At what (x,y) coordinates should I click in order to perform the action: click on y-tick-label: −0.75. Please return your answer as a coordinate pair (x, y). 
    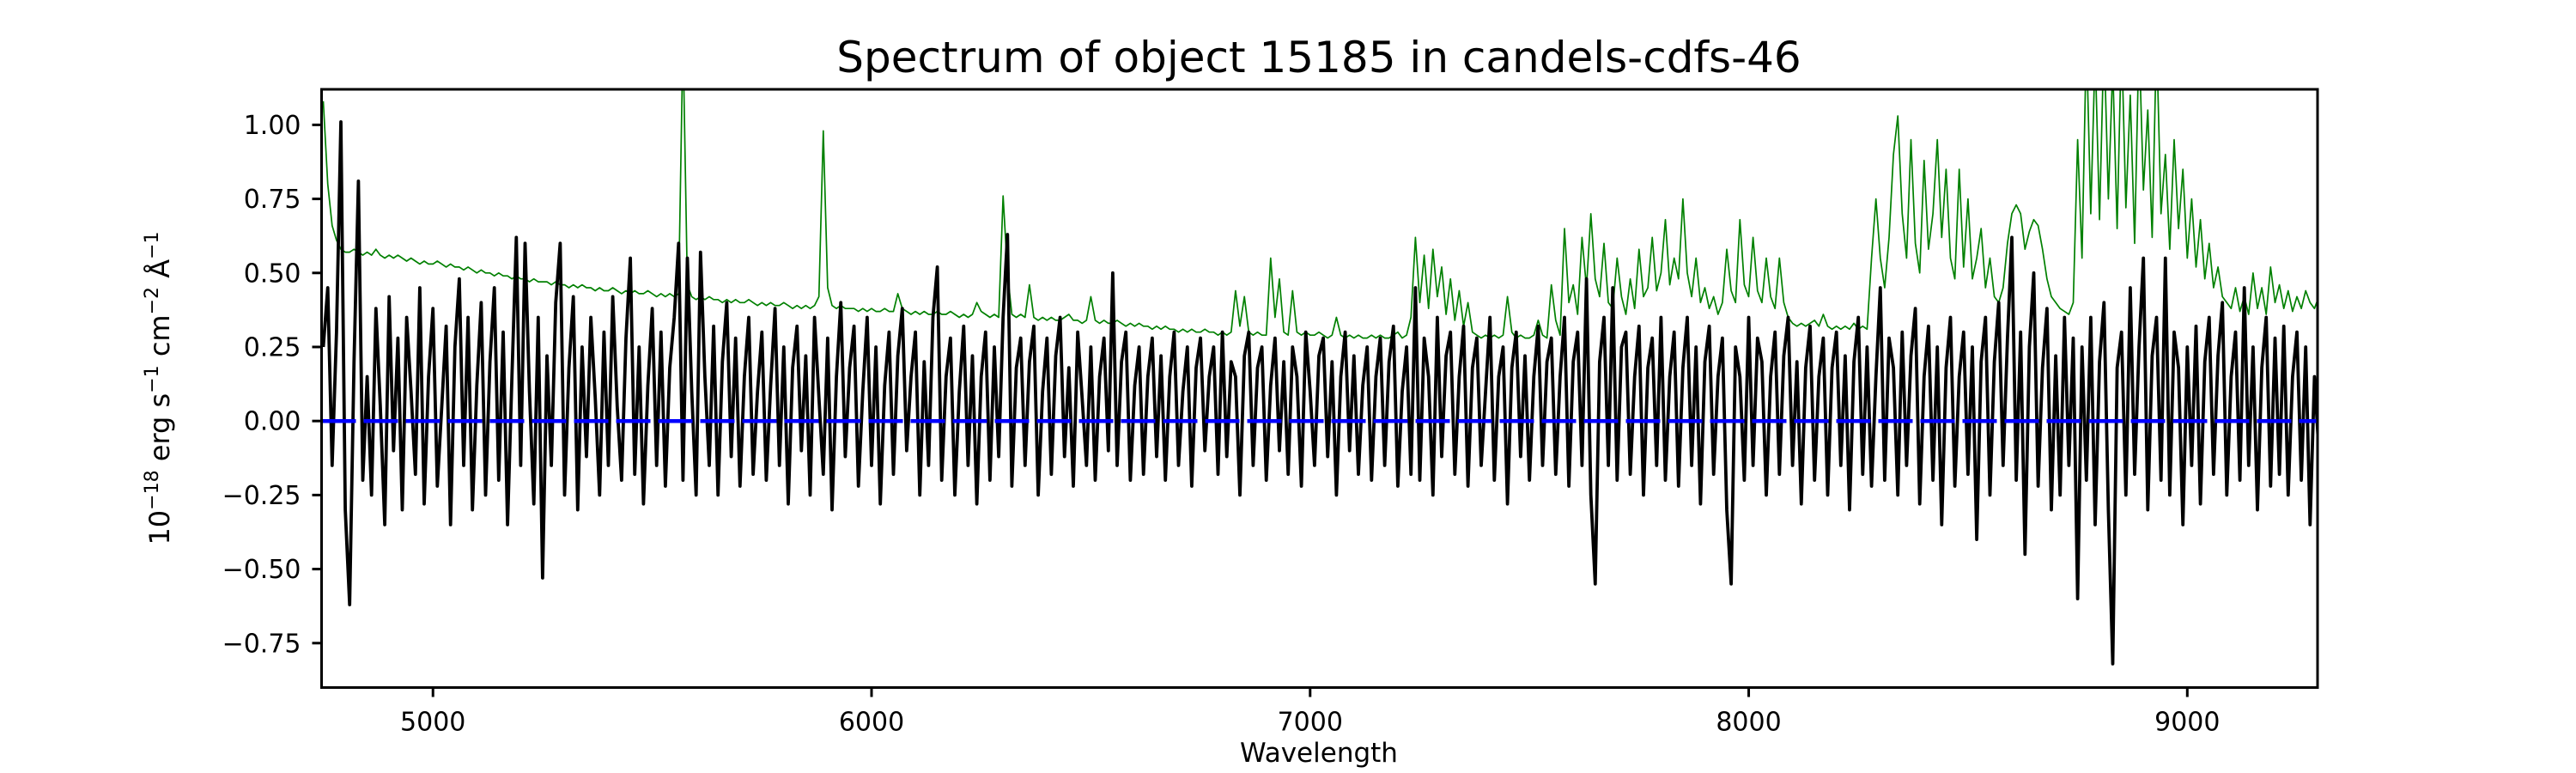
    Looking at the image, I should click on (261, 644).